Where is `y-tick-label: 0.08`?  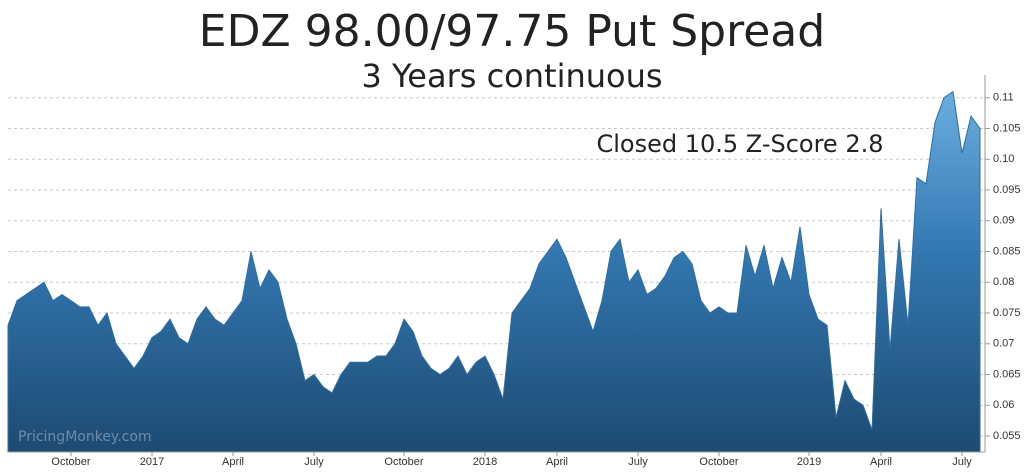
y-tick-label: 0.08 is located at coordinates (1003, 282).